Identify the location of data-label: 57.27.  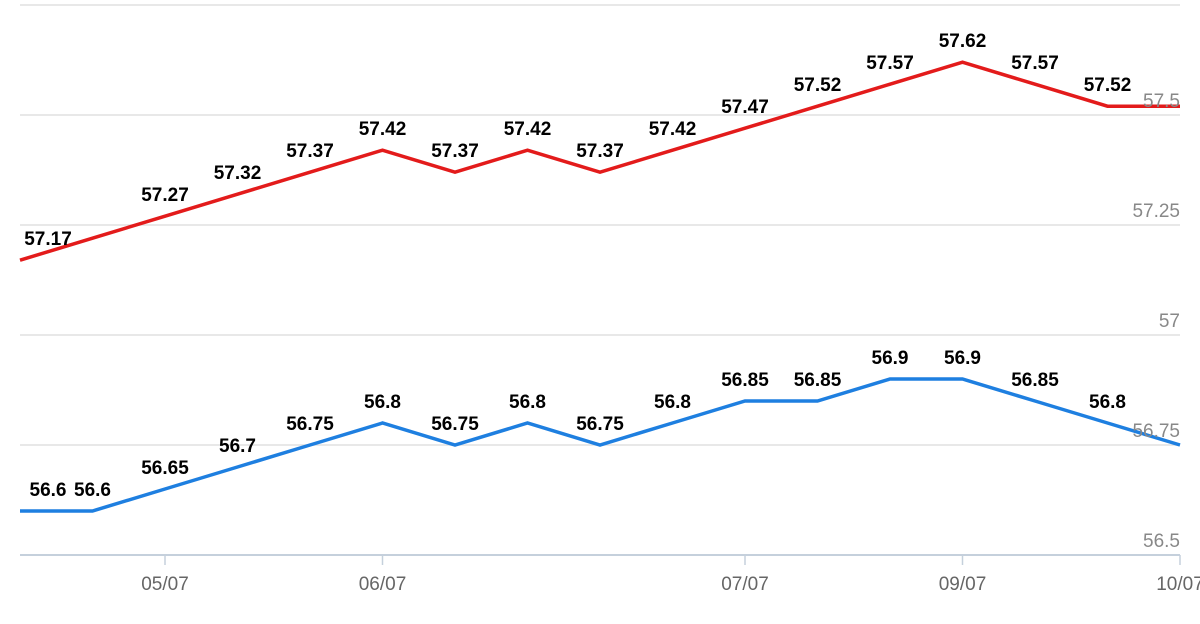
(165, 195).